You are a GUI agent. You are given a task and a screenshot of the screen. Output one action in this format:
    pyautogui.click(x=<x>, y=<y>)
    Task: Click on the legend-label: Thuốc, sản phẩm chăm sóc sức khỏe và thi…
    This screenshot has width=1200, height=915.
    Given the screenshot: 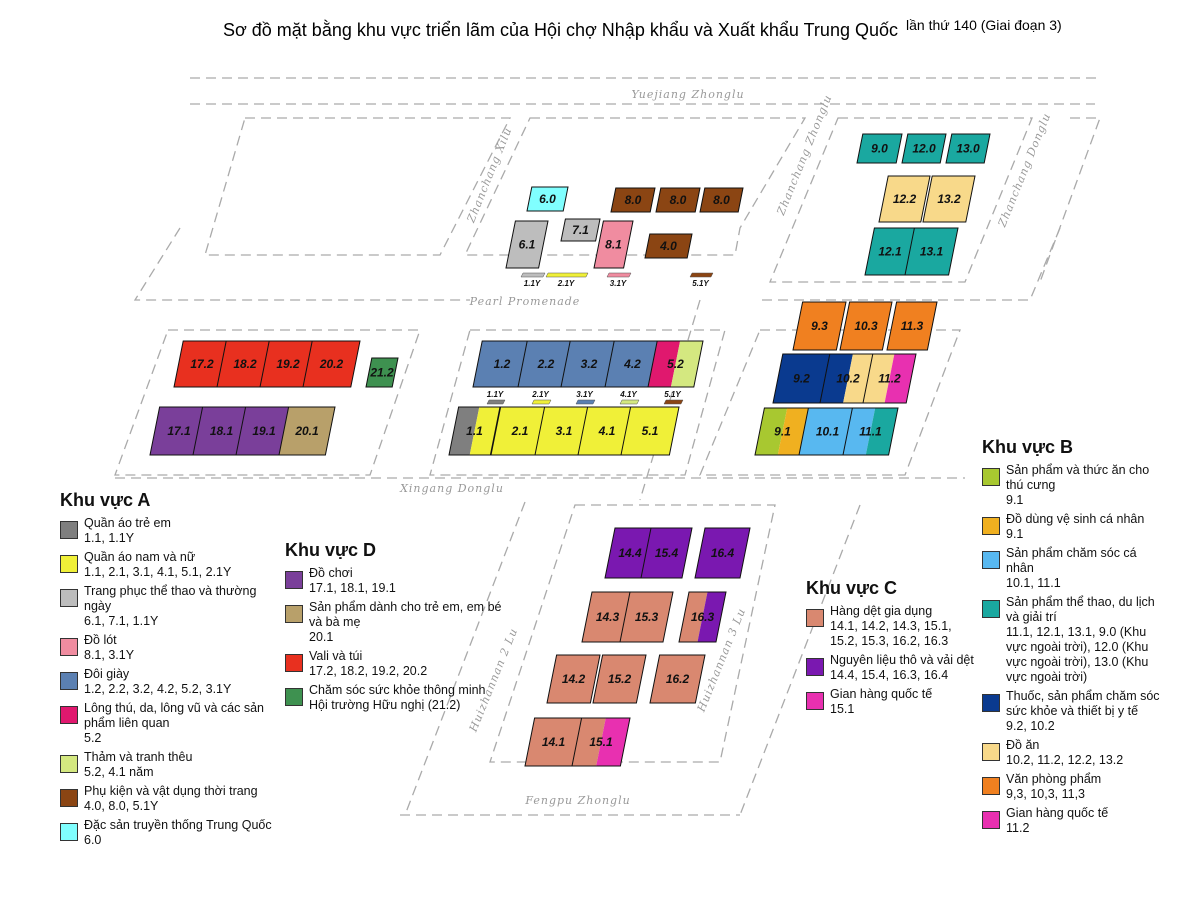 What is the action you would take?
    pyautogui.click(x=1083, y=703)
    